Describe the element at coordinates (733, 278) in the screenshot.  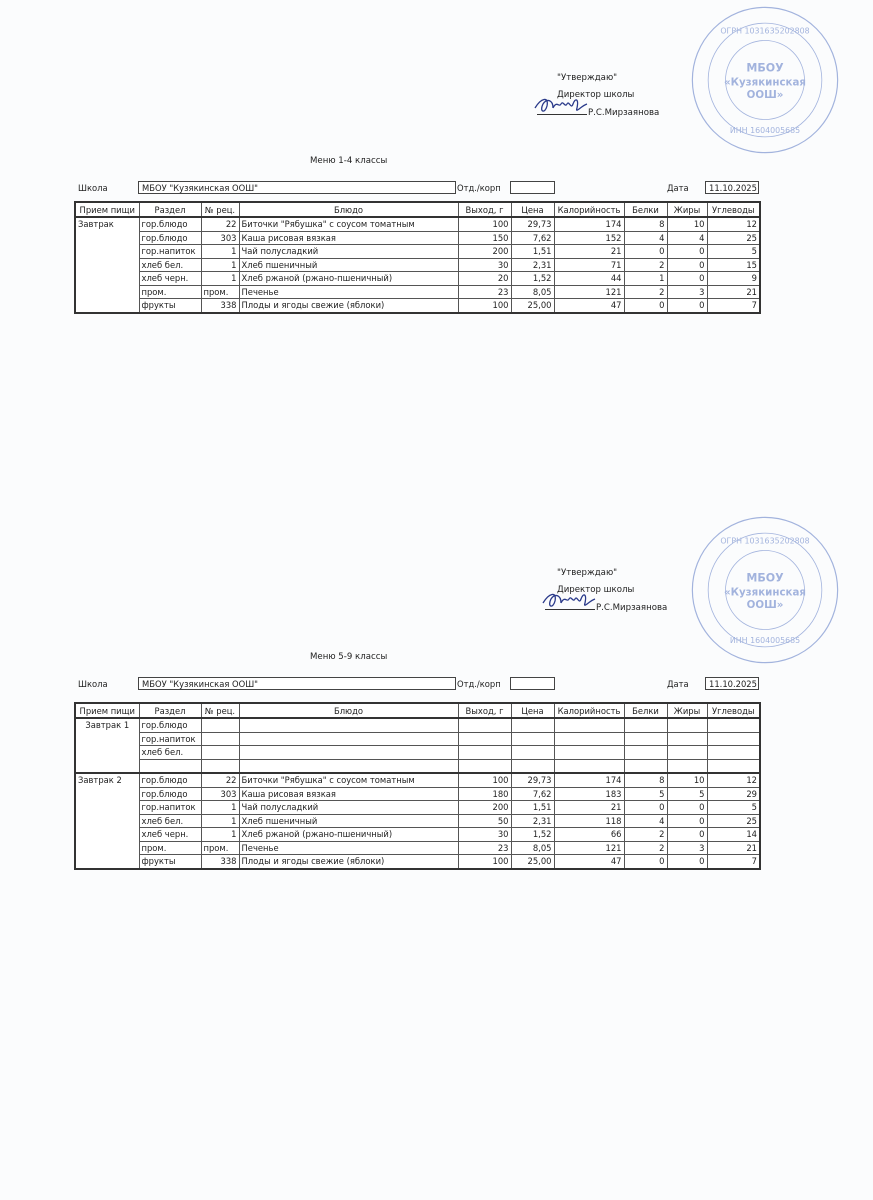
I see `cell-carbs: 9` at that location.